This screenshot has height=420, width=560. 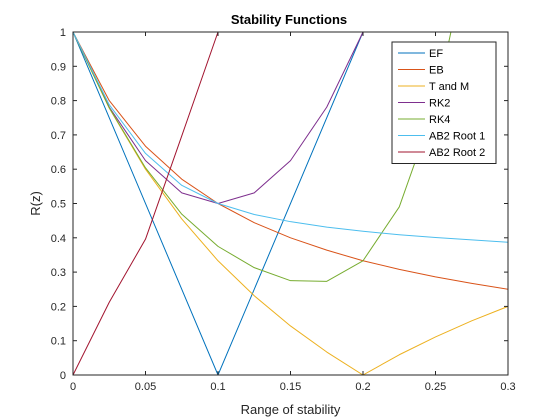 What do you see at coordinates (58, 273) in the screenshot?
I see `y-tick-label: 0.3` at bounding box center [58, 273].